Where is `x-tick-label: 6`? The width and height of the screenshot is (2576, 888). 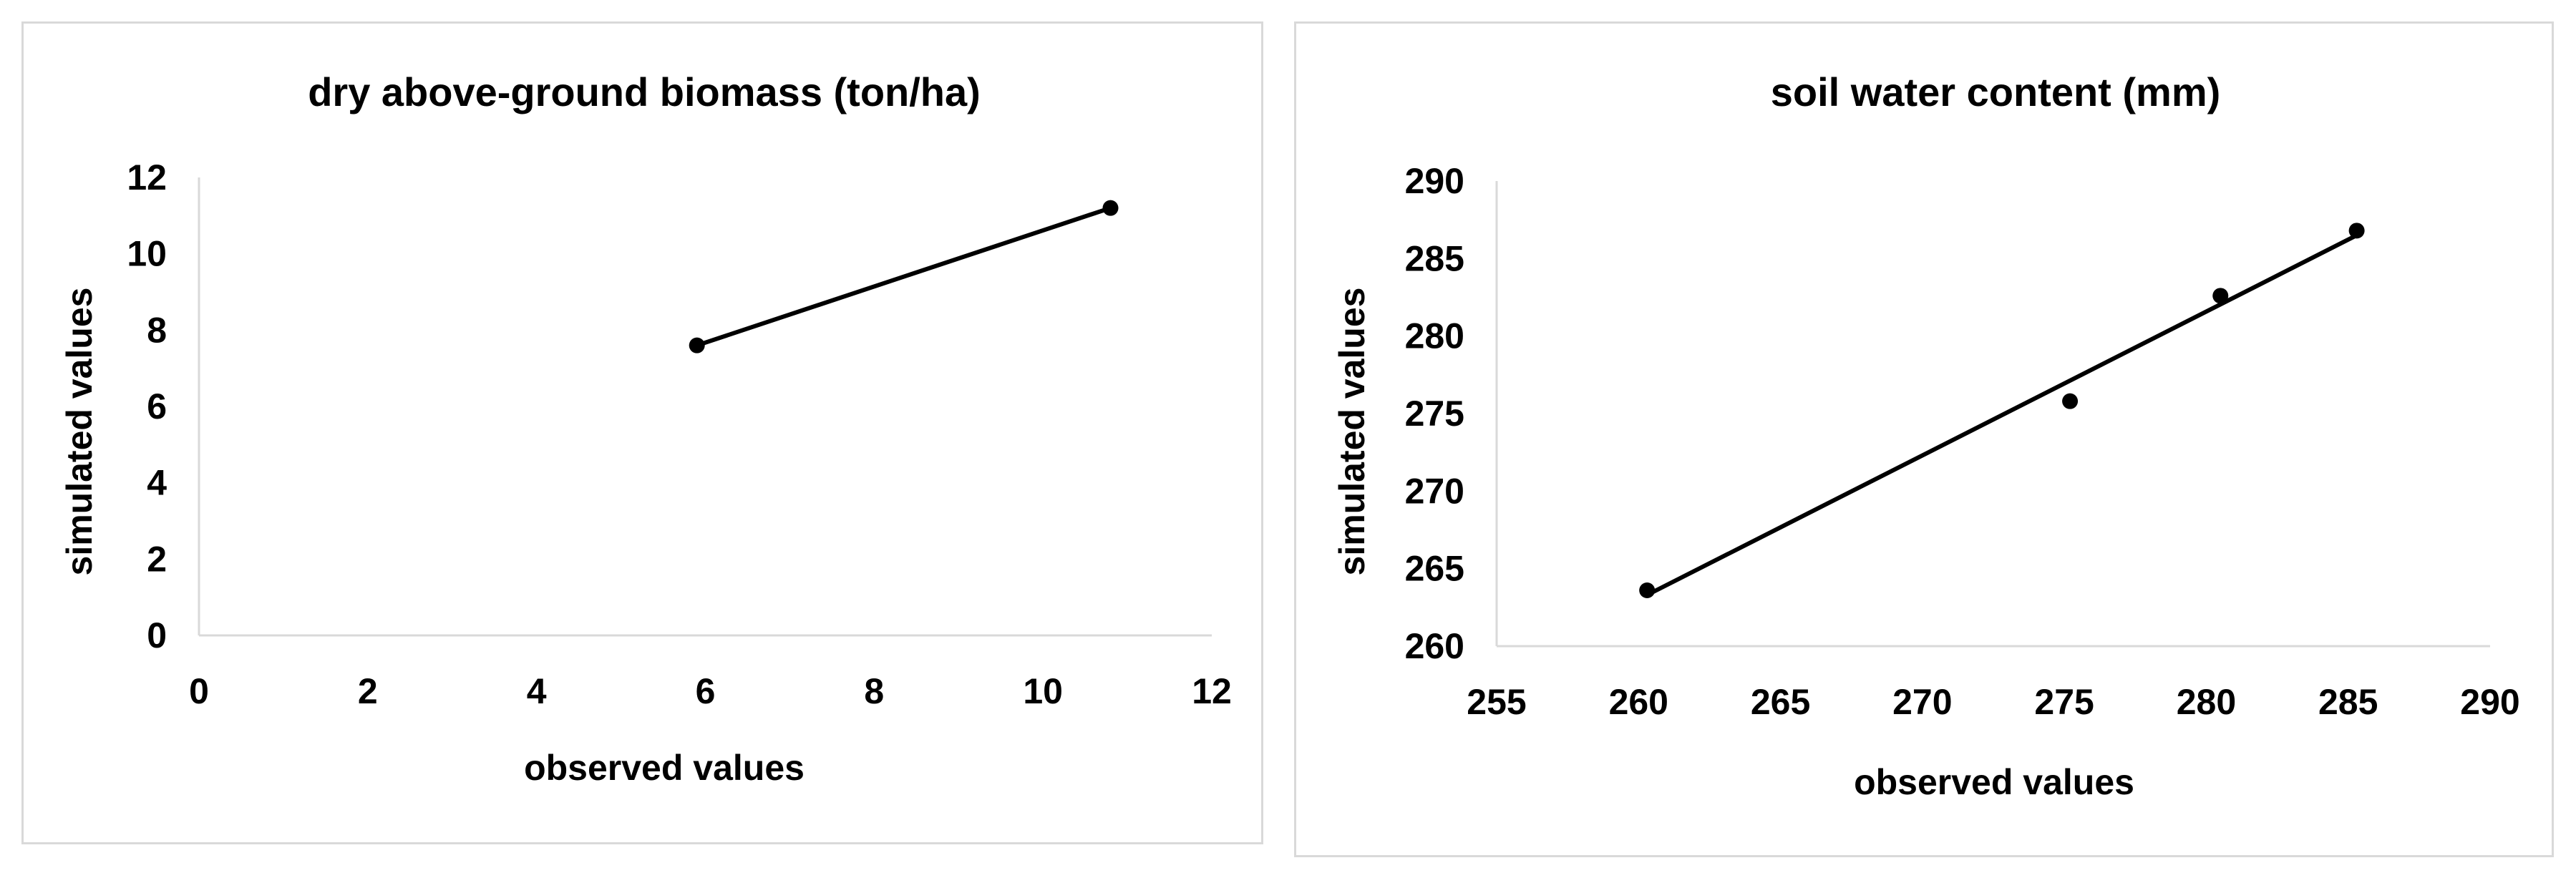 x-tick-label: 6 is located at coordinates (706, 691).